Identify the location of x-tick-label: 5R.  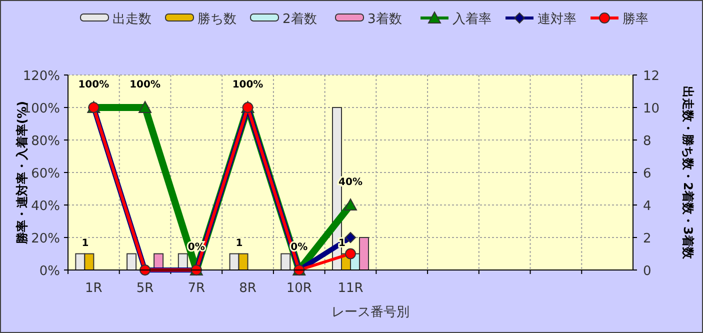
(145, 288).